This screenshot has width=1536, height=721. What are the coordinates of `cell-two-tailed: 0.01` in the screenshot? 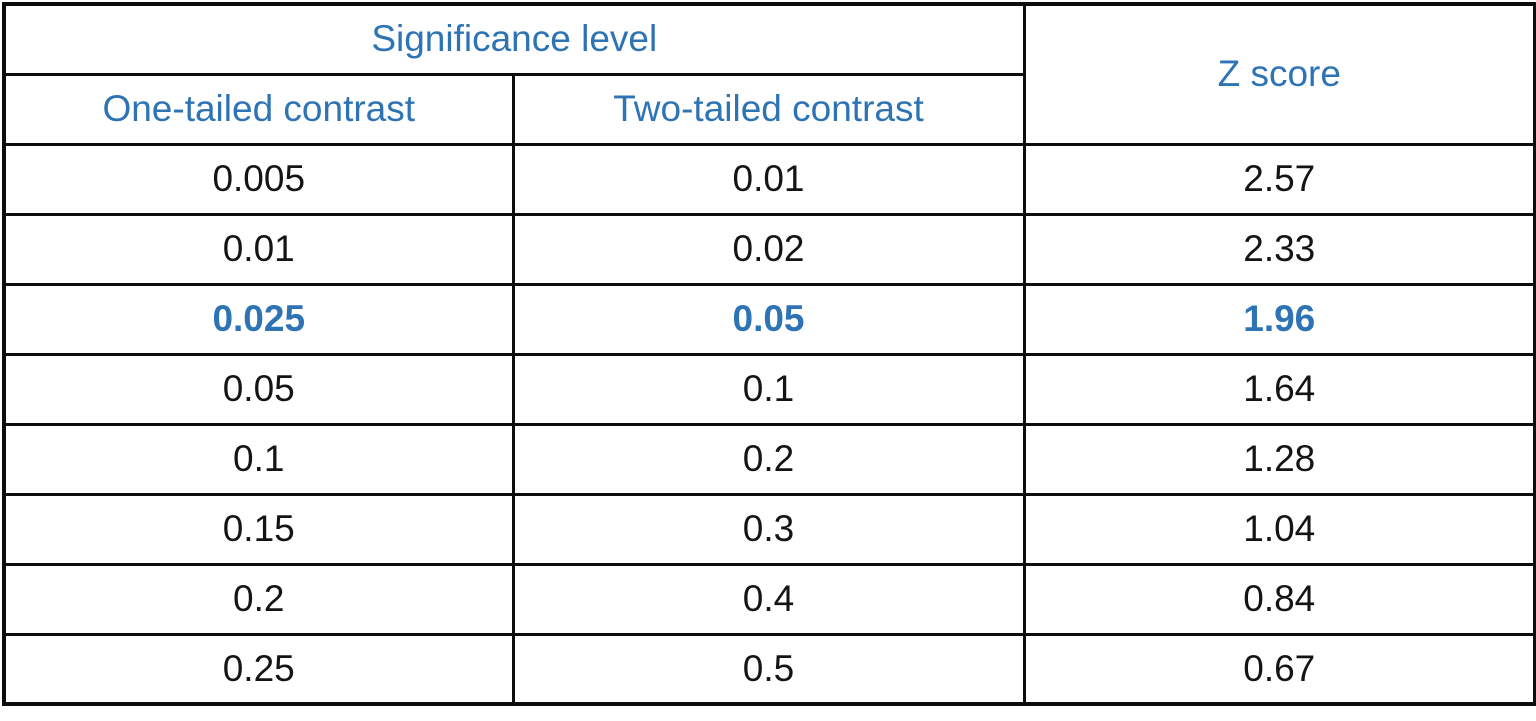 It's located at (768, 179).